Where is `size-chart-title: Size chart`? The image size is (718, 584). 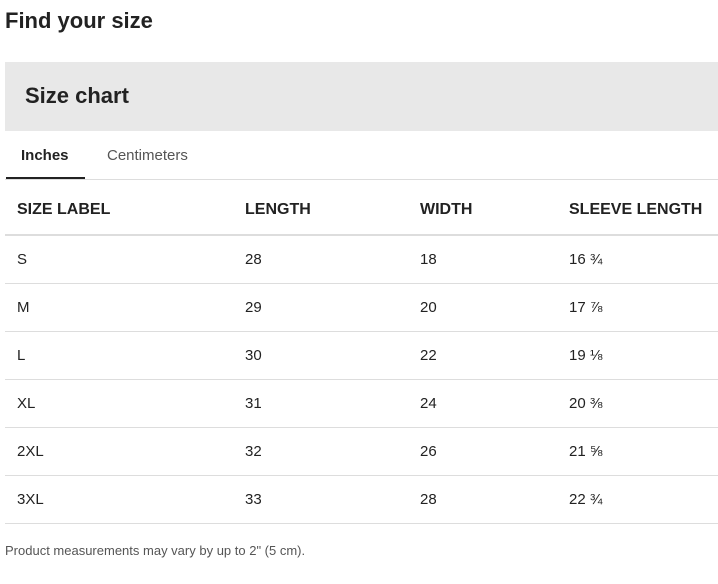
size-chart-title: Size chart is located at coordinates (77, 95).